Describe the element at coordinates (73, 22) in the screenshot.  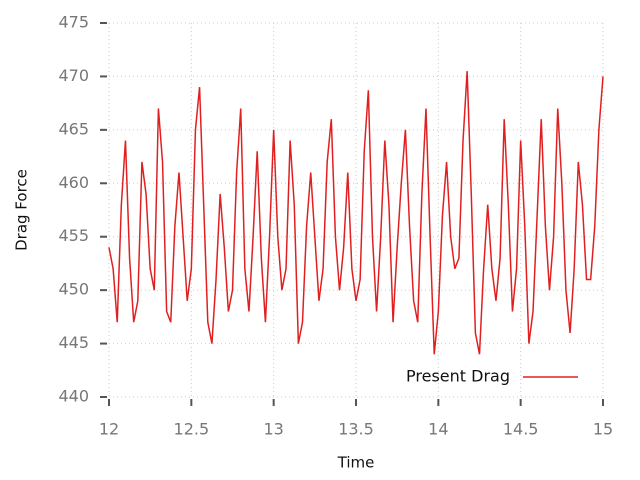
I see `y-tick-label: 475` at that location.